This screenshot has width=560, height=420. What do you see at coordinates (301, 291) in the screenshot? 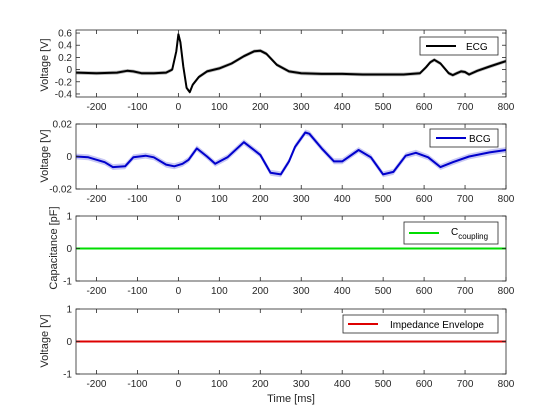
I see `capacitance-xtick-label: 300` at bounding box center [301, 291].